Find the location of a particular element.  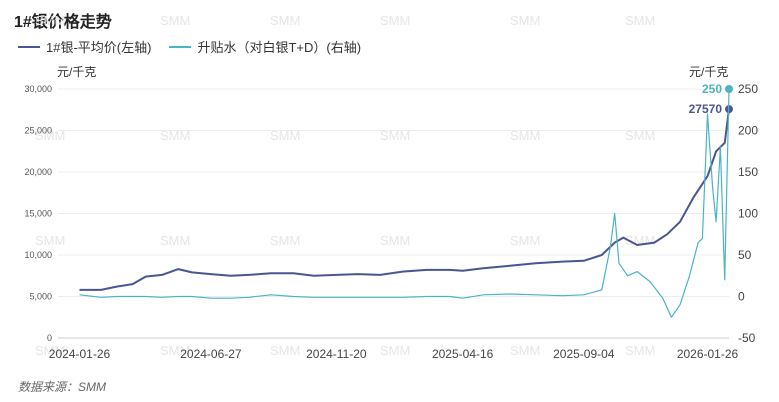

x-tick-label: 2024-06-27 is located at coordinates (211, 354).